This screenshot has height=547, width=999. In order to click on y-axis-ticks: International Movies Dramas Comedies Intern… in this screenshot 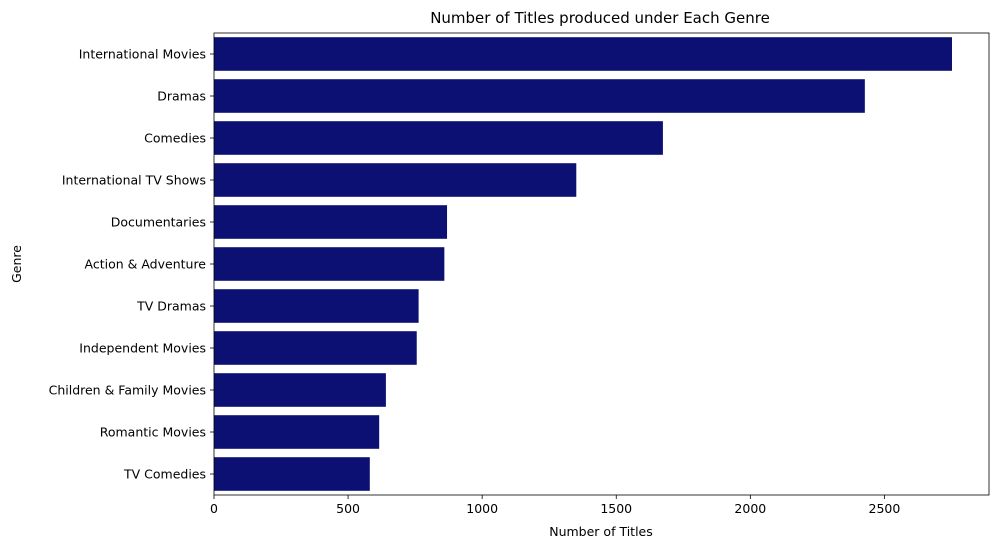, I will do `click(131, 264)`.